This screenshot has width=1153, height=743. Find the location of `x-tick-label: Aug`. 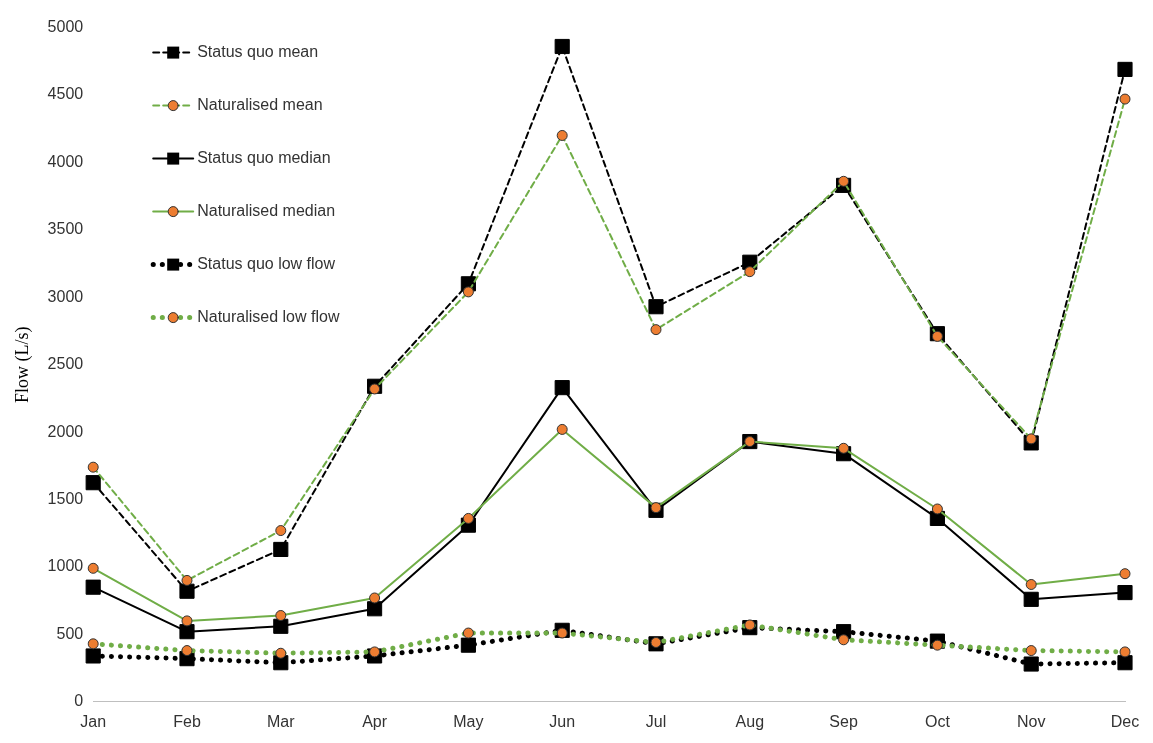

x-tick-label: Aug is located at coordinates (750, 721).